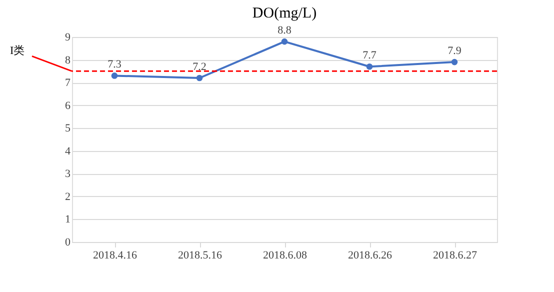 This screenshot has height=292, width=554. Describe the element at coordinates (68, 242) in the screenshot. I see `y-tick-label: 0` at that location.